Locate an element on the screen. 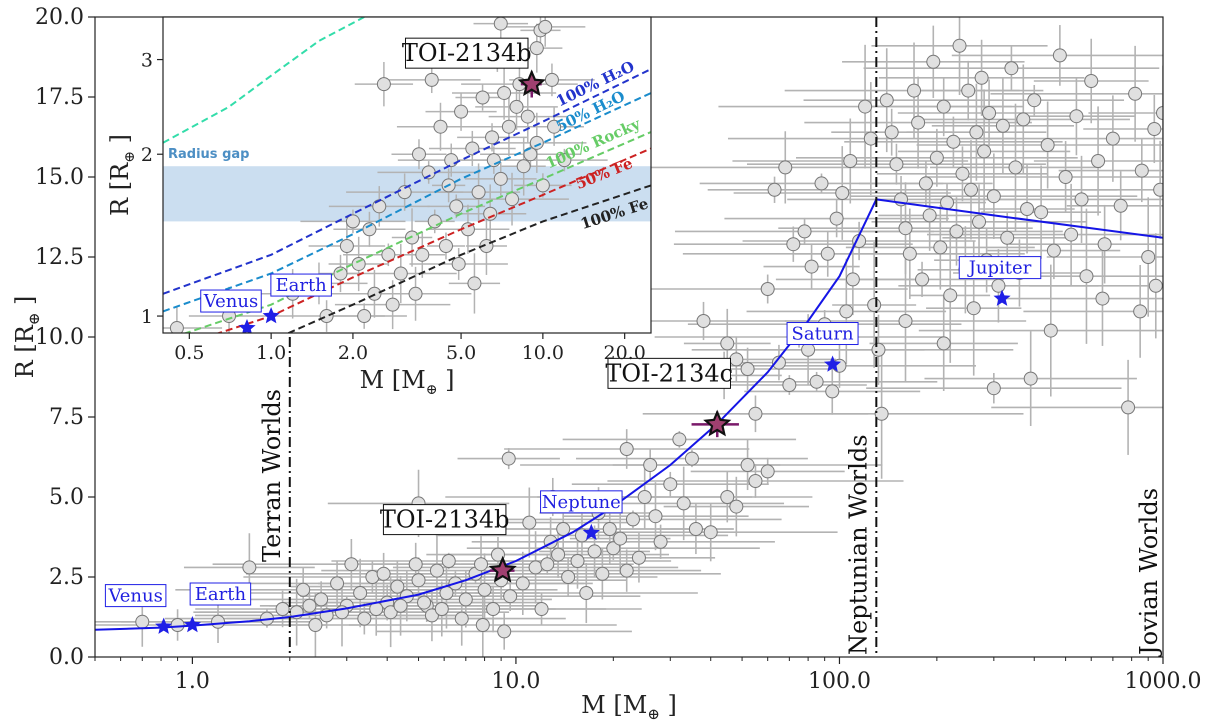 The height and width of the screenshot is (722, 1212). inset-solar-system-star is located at coordinates (271, 315).